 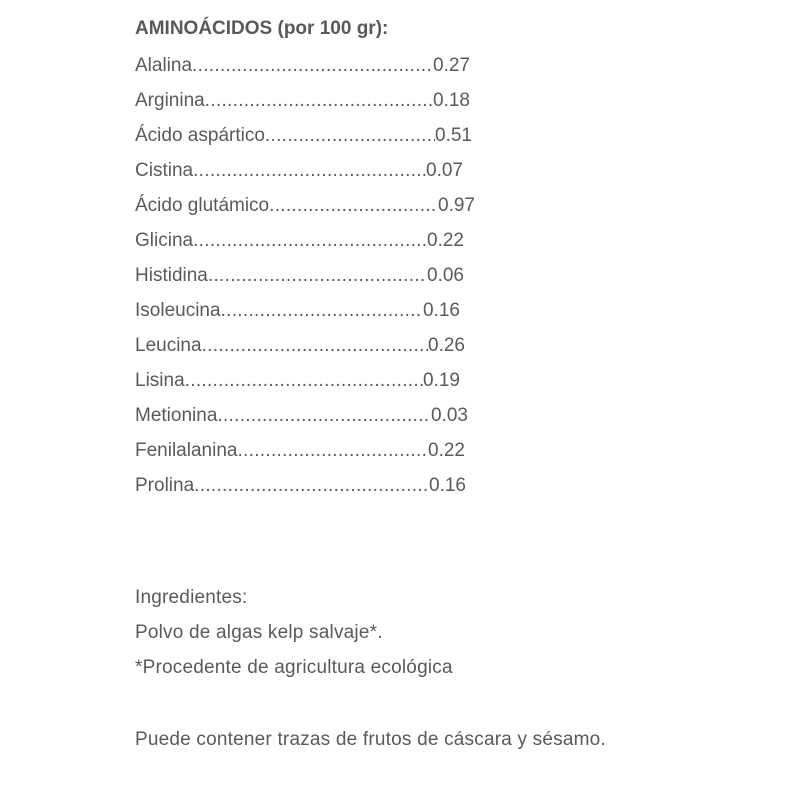 What do you see at coordinates (449, 415) in the screenshot?
I see `amino-acid-value: 0.03` at bounding box center [449, 415].